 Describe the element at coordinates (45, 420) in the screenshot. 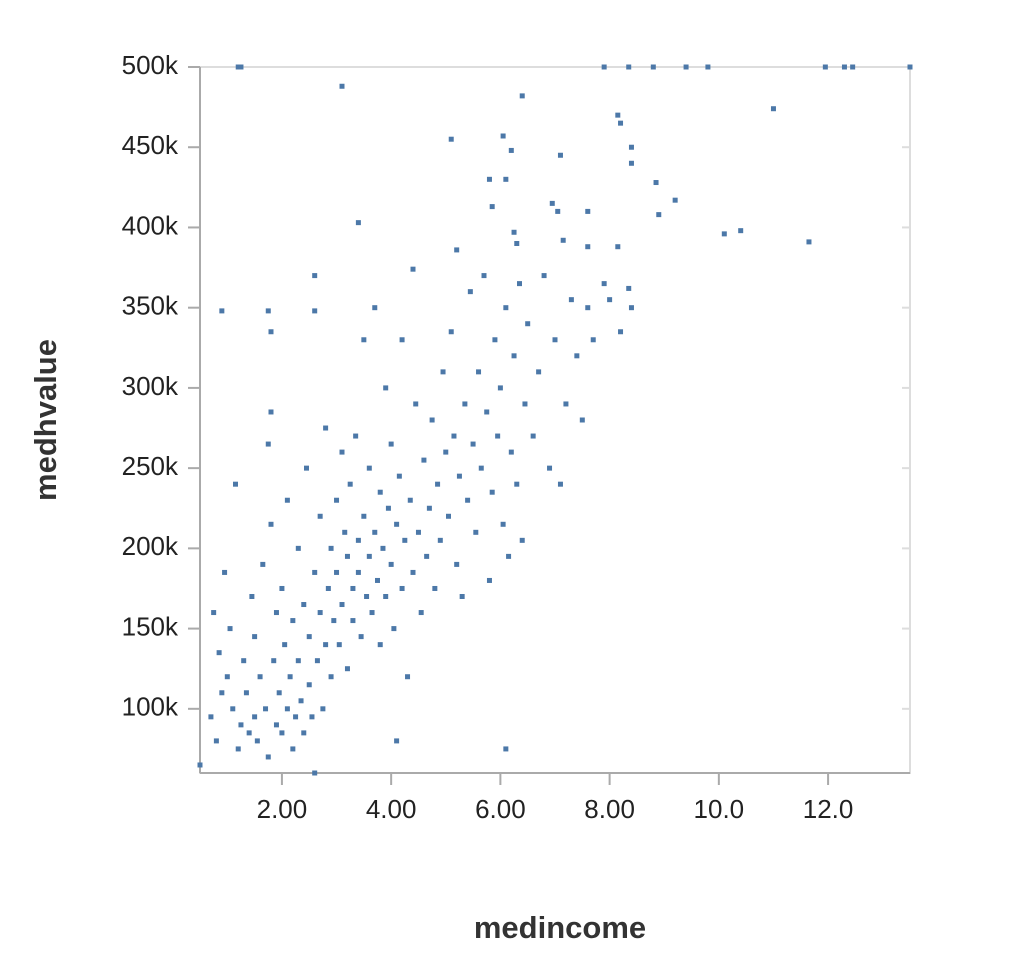

I see `y-axis-title: medhvalue` at that location.